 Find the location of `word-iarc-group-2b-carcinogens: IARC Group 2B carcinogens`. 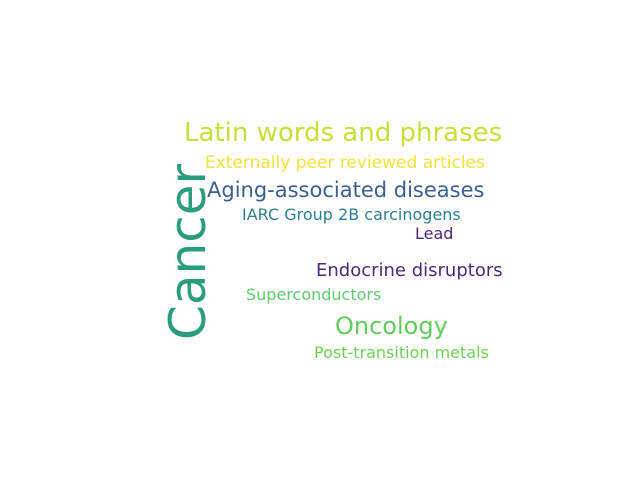

word-iarc-group-2b-carcinogens: IARC Group 2B carcinogens is located at coordinates (351, 214).